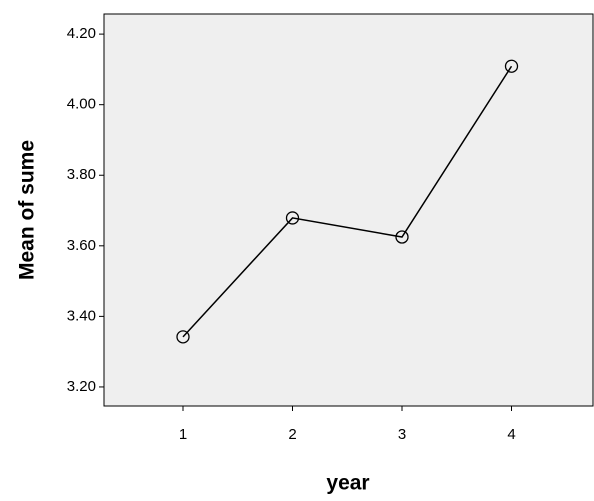  Describe the element at coordinates (27, 210) in the screenshot. I see `y-axis-title: Mean of sume` at that location.